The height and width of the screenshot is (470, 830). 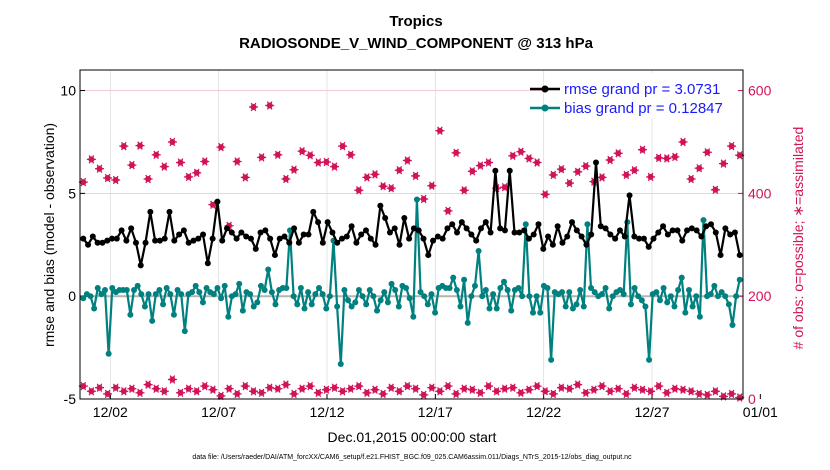 I want to click on y2-axis-label: # of obs: o=possible; ∗=assimilated, so click(x=798, y=238).